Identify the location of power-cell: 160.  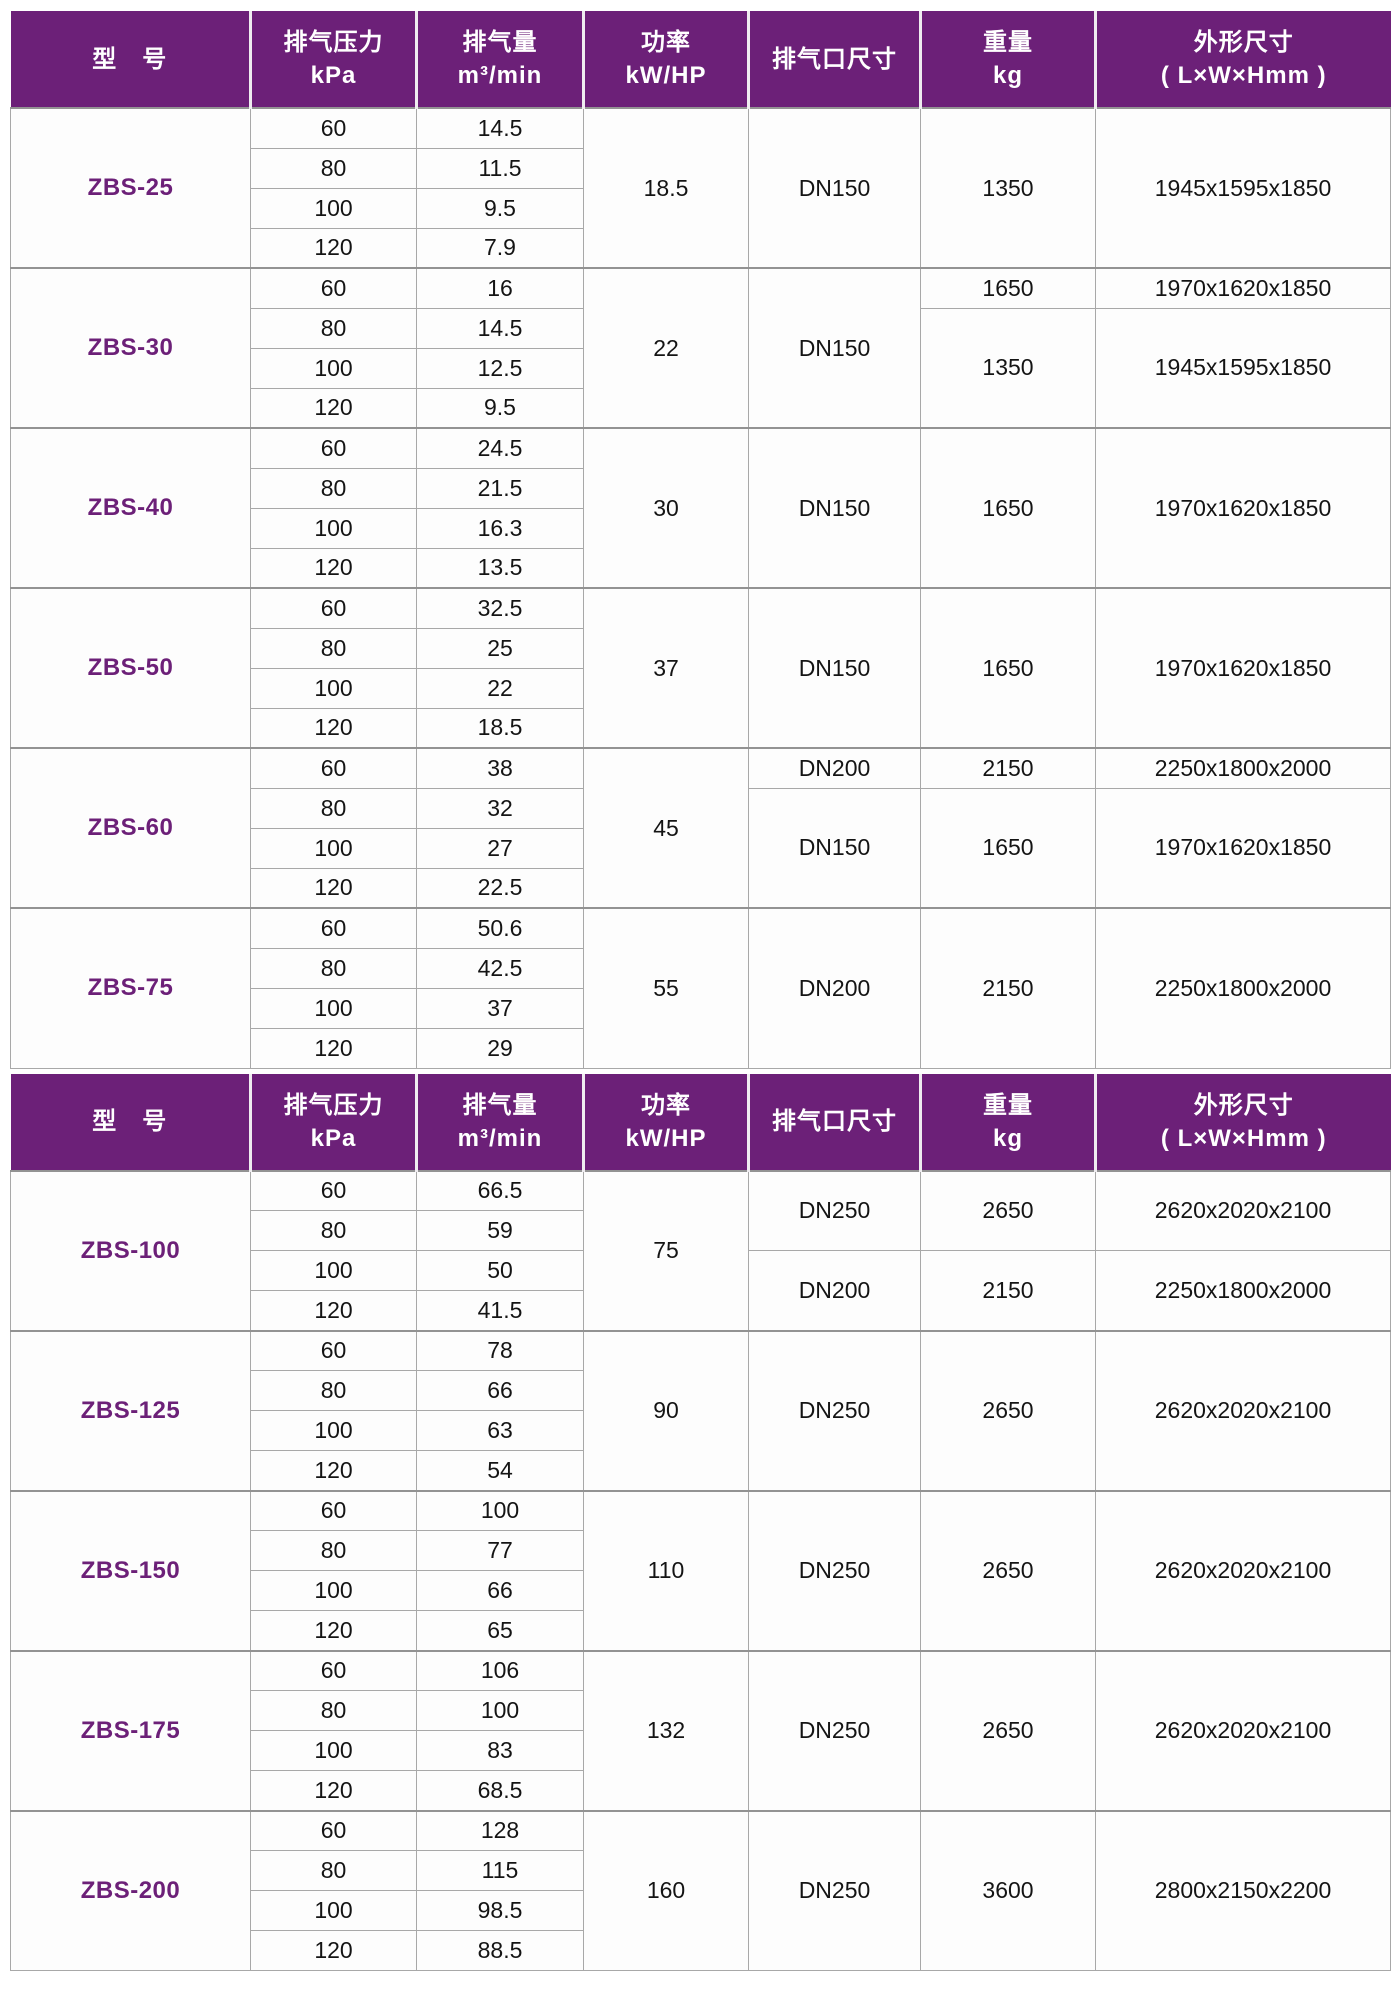
(666, 1890).